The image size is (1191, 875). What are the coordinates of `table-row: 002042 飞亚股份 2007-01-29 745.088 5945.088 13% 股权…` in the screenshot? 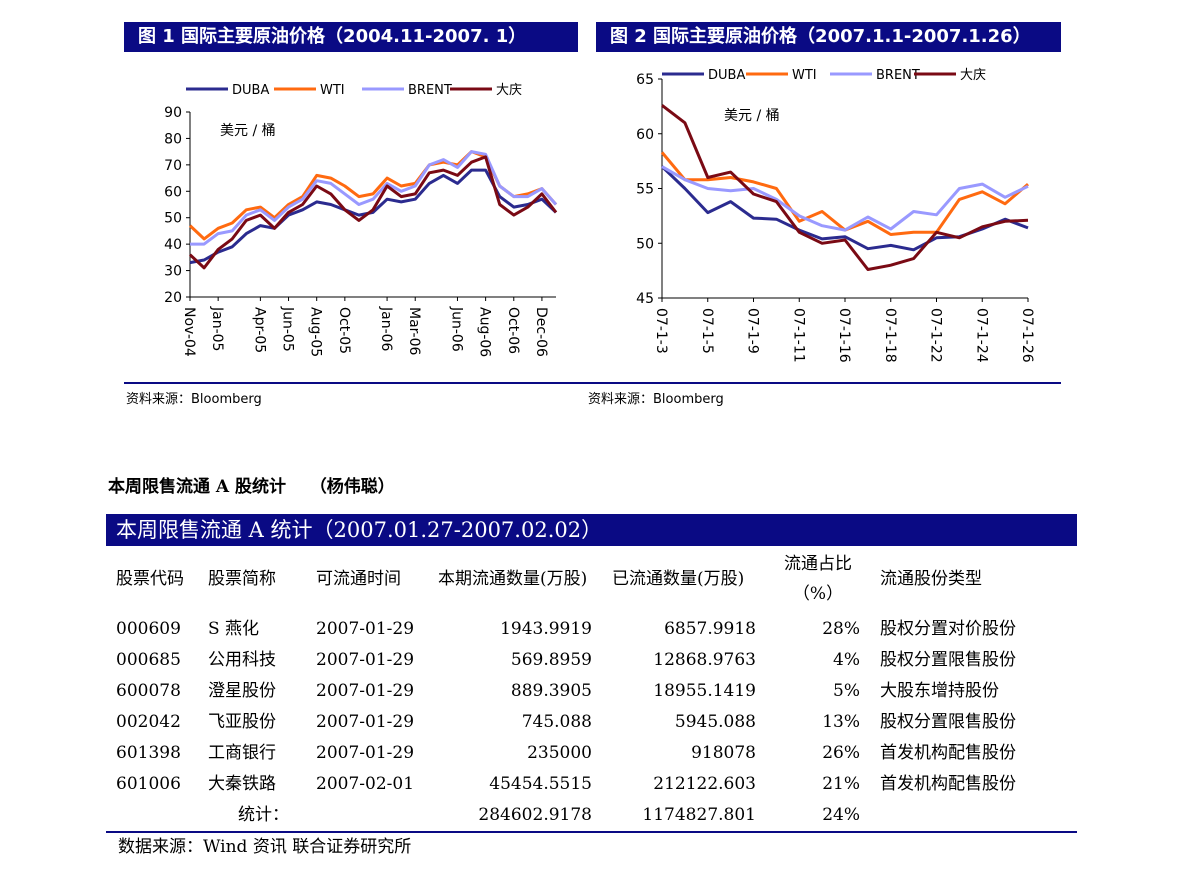 It's located at (591, 722).